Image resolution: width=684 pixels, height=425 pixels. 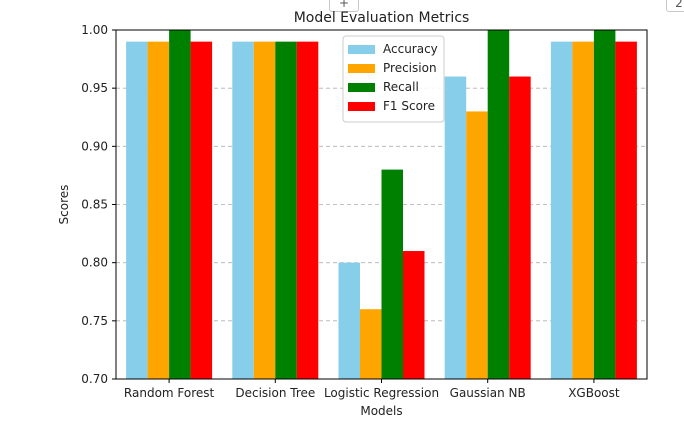 What do you see at coordinates (275, 393) in the screenshot?
I see `x-tick-label: Decision Tree` at bounding box center [275, 393].